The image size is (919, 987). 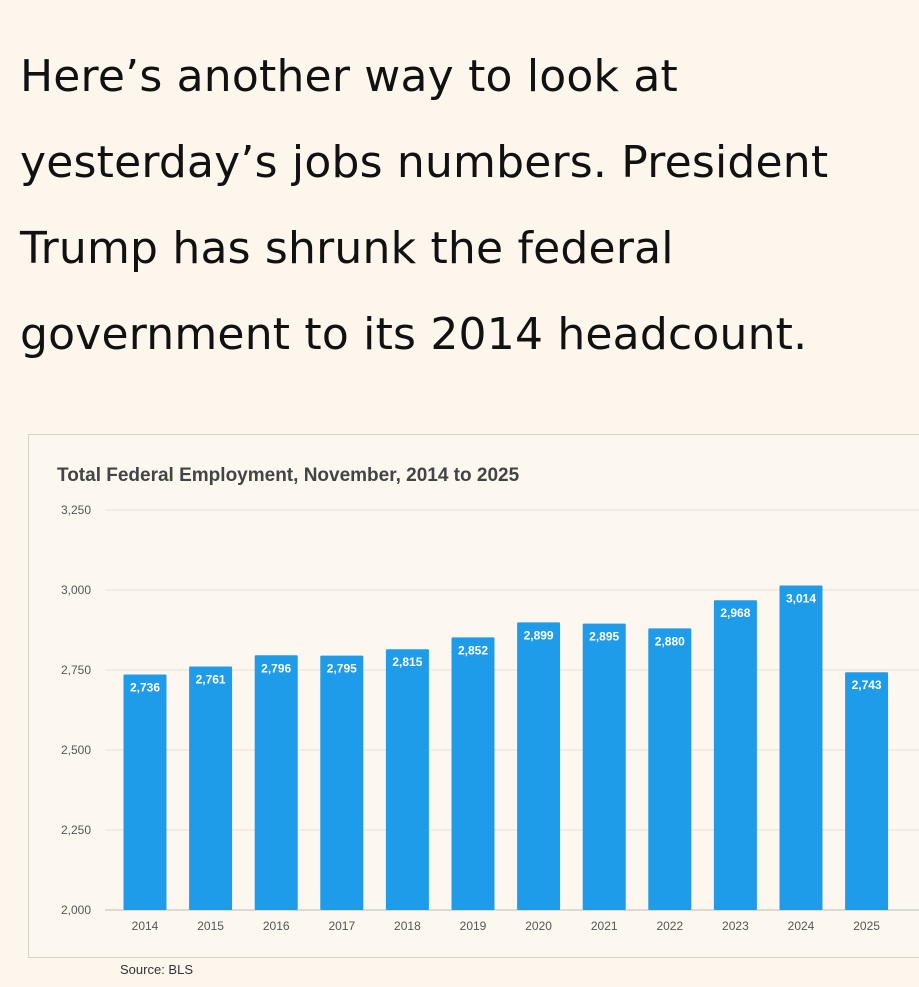 I want to click on bar-2022, so click(x=670, y=769).